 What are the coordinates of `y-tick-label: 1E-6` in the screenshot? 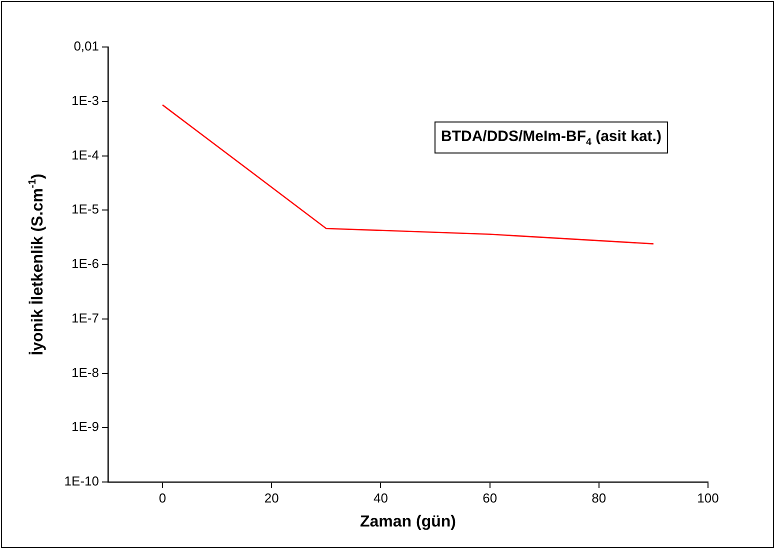 It's located at (85, 264).